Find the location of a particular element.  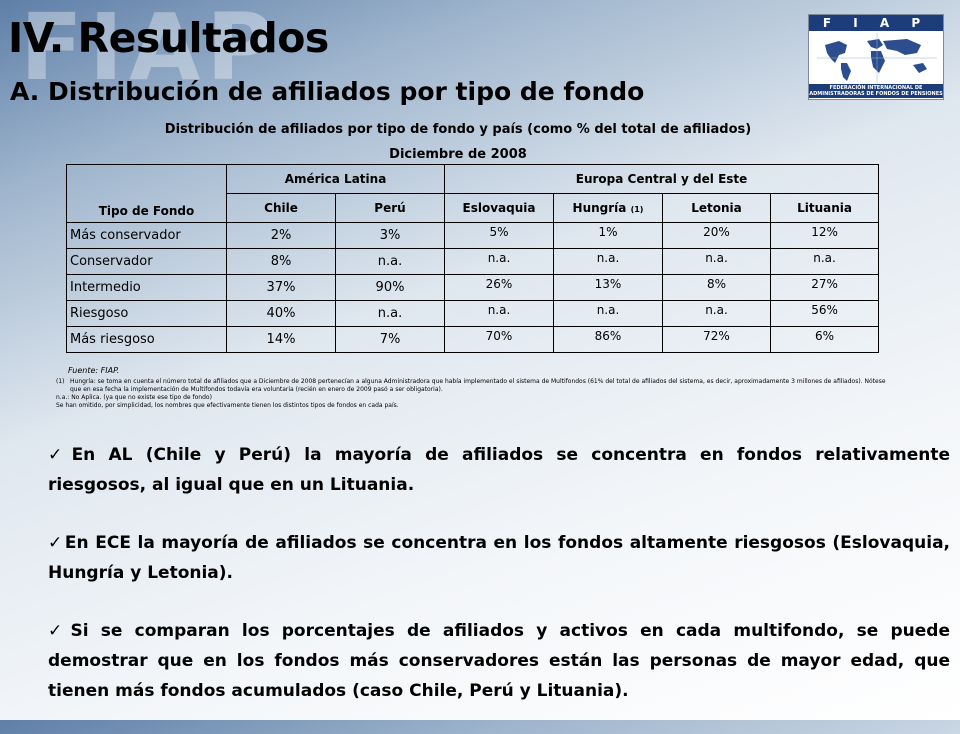

fund-type-label: Intermedio is located at coordinates (146, 287).